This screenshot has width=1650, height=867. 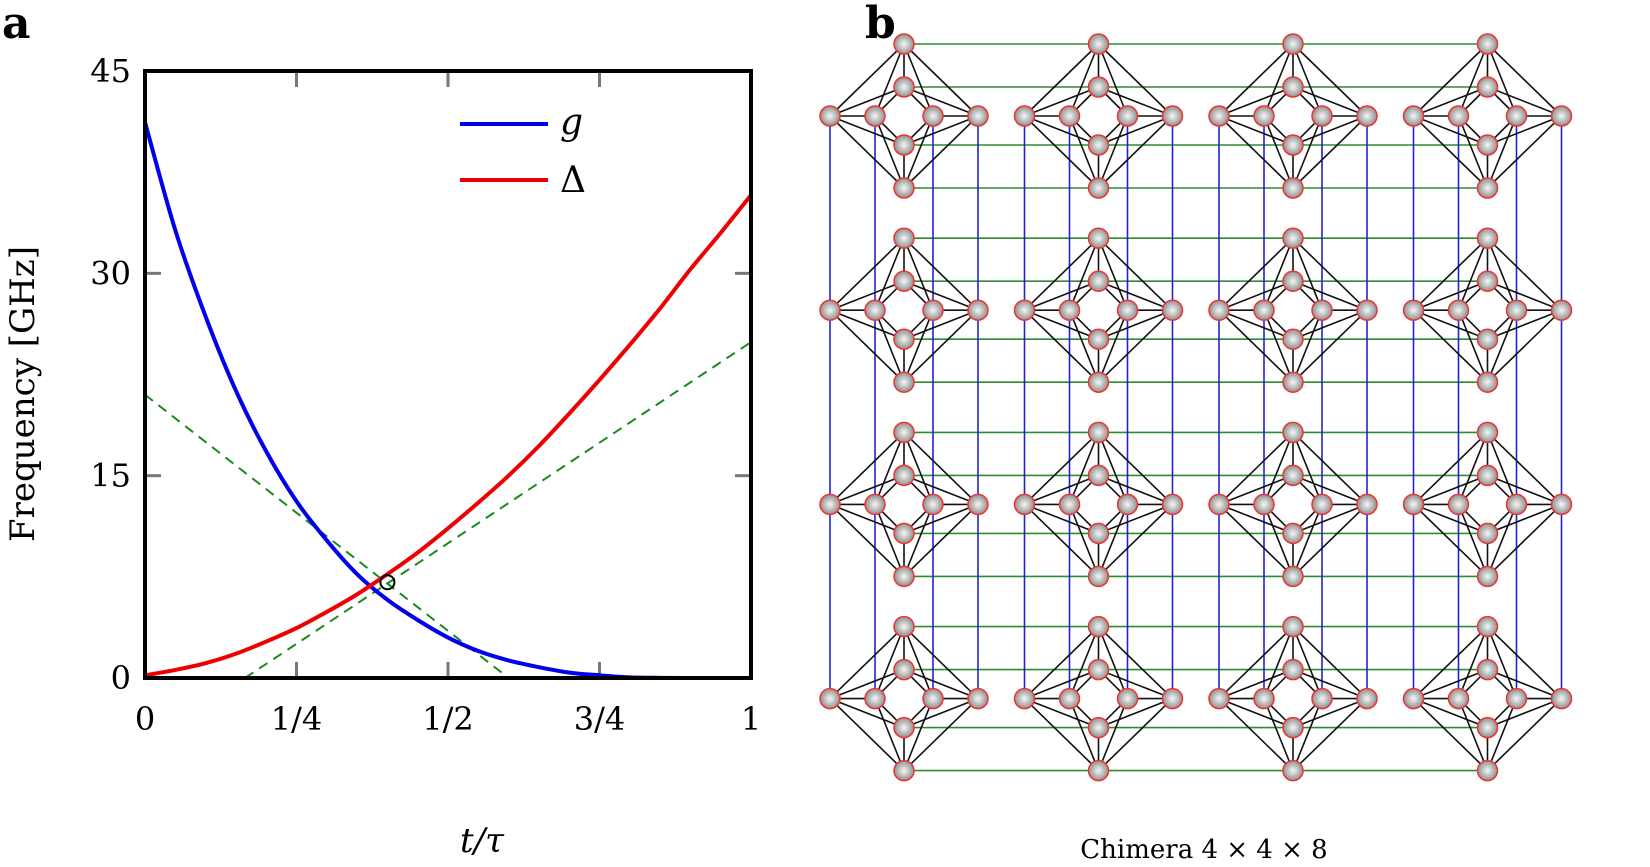 I want to click on panel-a-letter: a, so click(x=16, y=24).